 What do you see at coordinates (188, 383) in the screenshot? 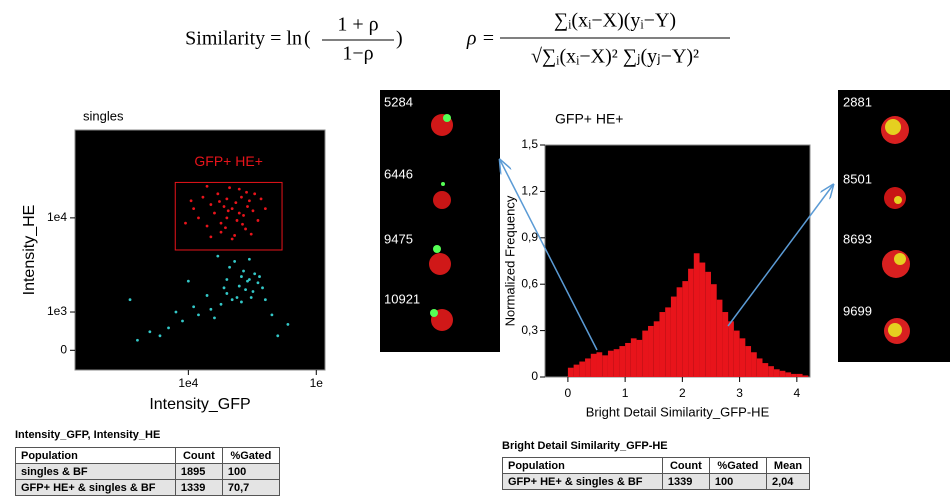
I see `x-tick-label: 1e4` at bounding box center [188, 383].